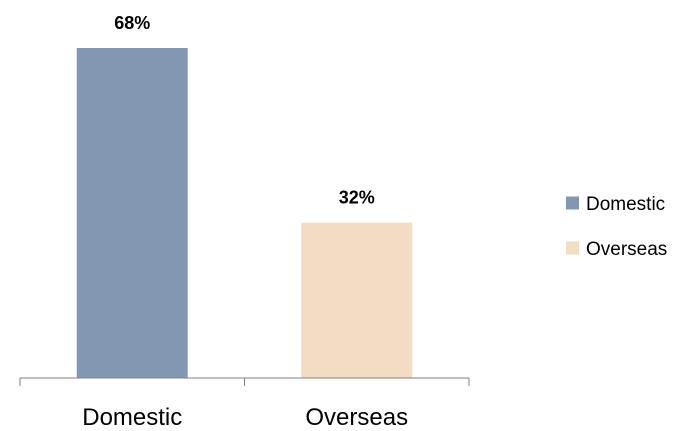 The width and height of the screenshot is (692, 431). Describe the element at coordinates (244, 381) in the screenshot. I see `x-axis` at that location.